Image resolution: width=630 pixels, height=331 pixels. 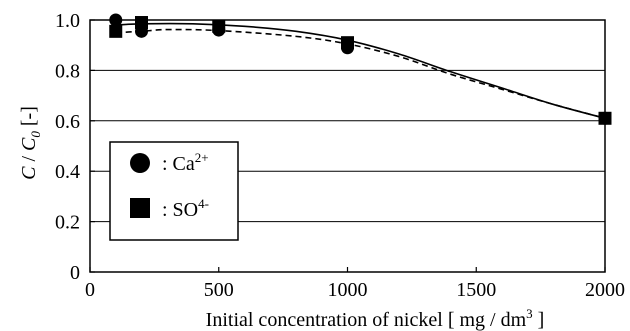 What do you see at coordinates (75, 273) in the screenshot?
I see `y-tick-label-0: 0` at bounding box center [75, 273].